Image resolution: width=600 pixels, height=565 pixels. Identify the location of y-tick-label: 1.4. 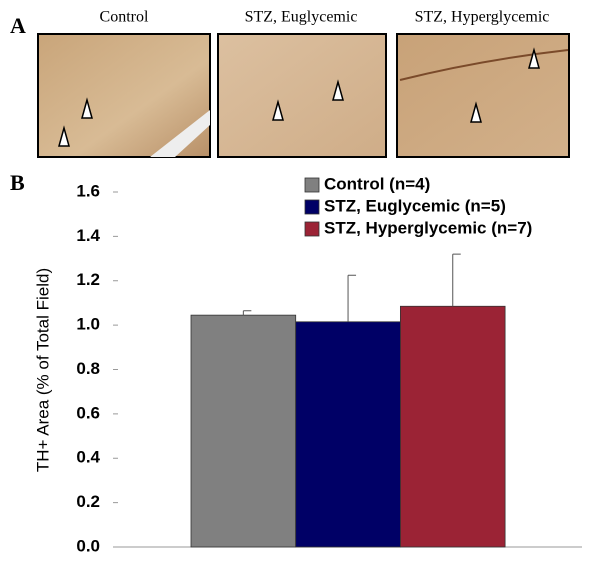
(88, 235).